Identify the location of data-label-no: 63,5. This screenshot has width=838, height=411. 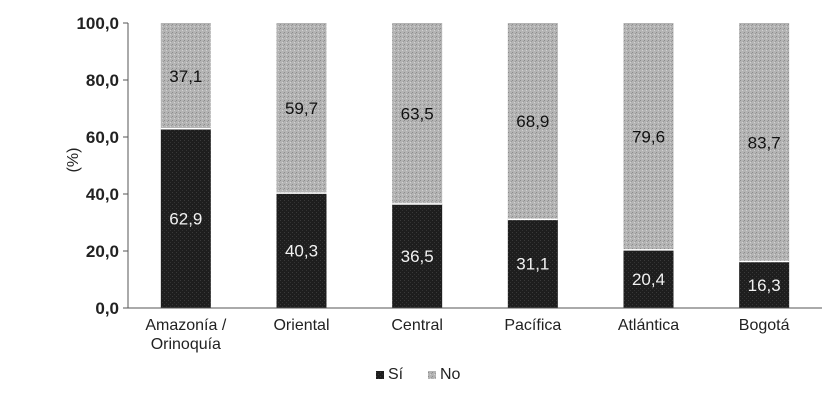
(417, 113).